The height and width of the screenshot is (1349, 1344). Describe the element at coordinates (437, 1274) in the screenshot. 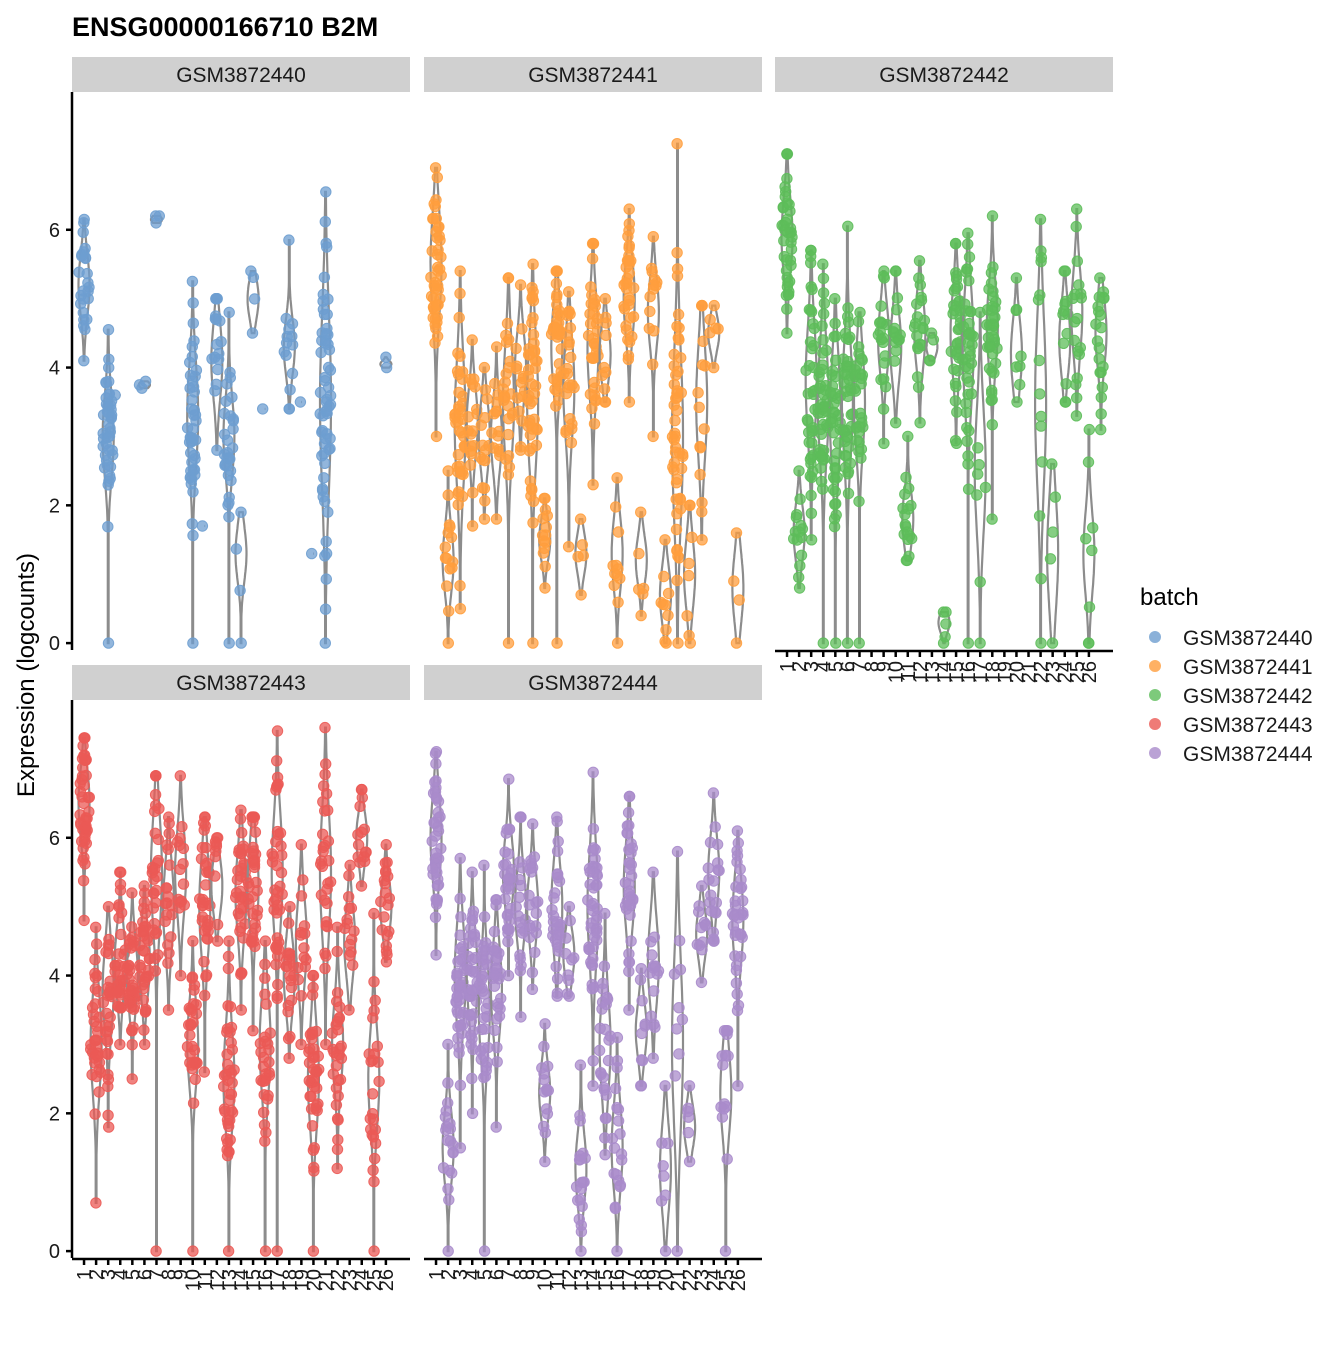

I see `x-tick-label: 1` at that location.